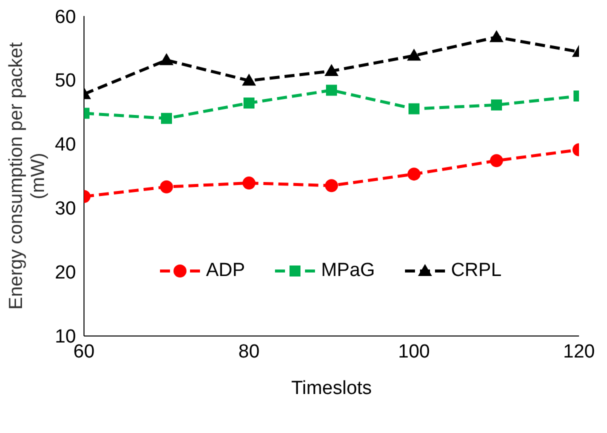 Image resolution: width=607 pixels, height=433 pixels. What do you see at coordinates (414, 351) in the screenshot?
I see `x-tick-label: 100` at bounding box center [414, 351].